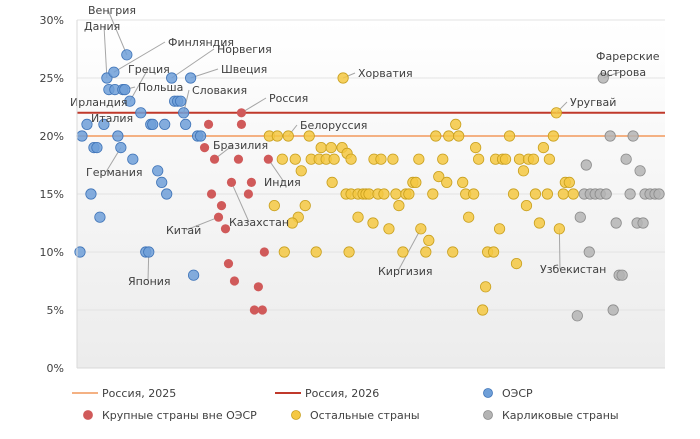  What do you see at coordinates (52, 252) in the screenshot?
I see `y-tick-label: 10%` at bounding box center [52, 252].